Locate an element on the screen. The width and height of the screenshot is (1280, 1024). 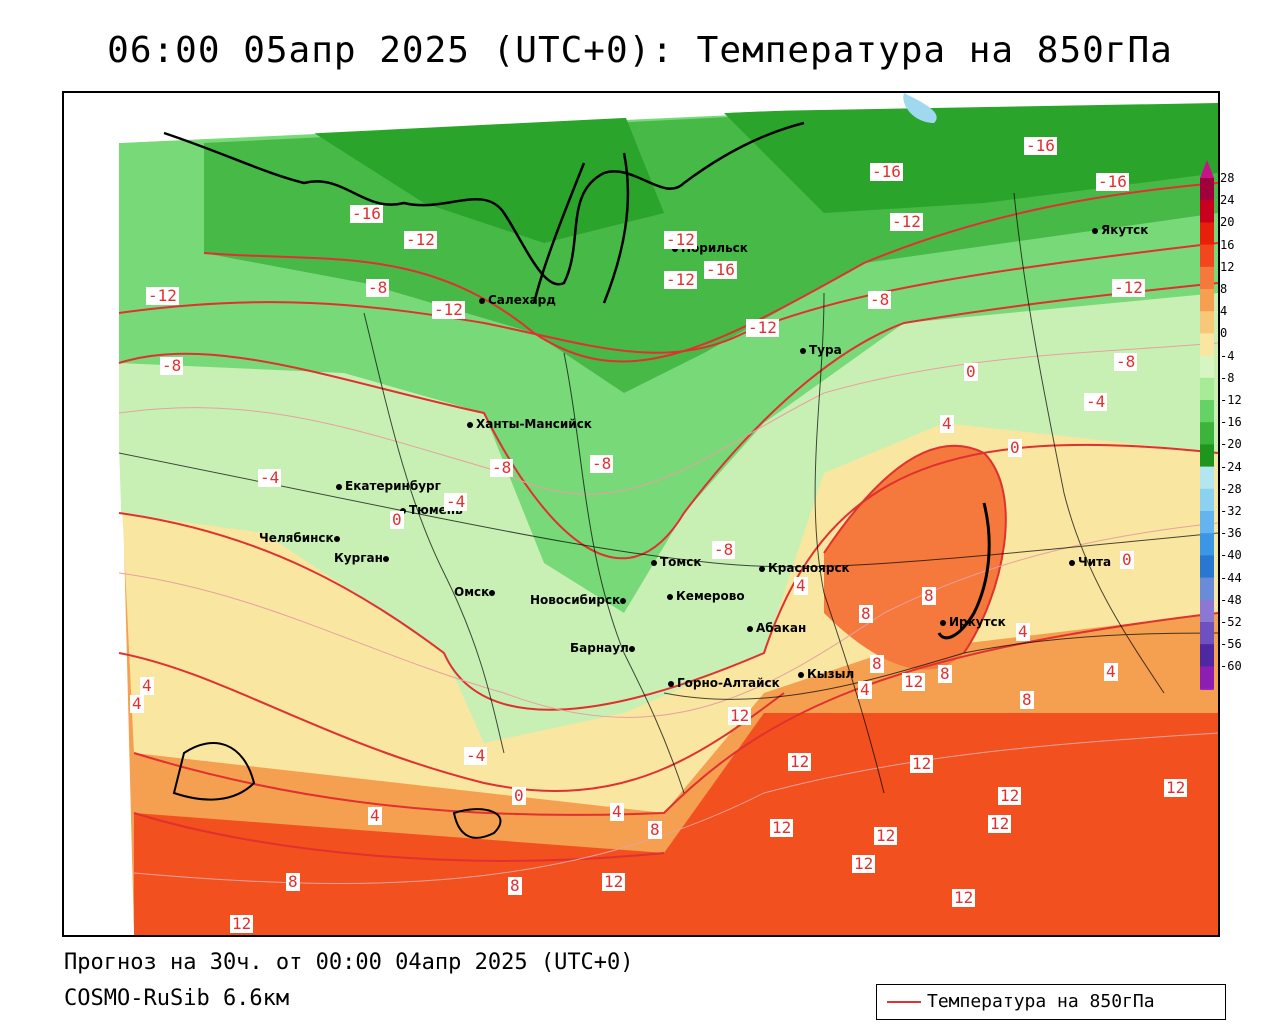
inland-lakes is located at coordinates (337, 790).